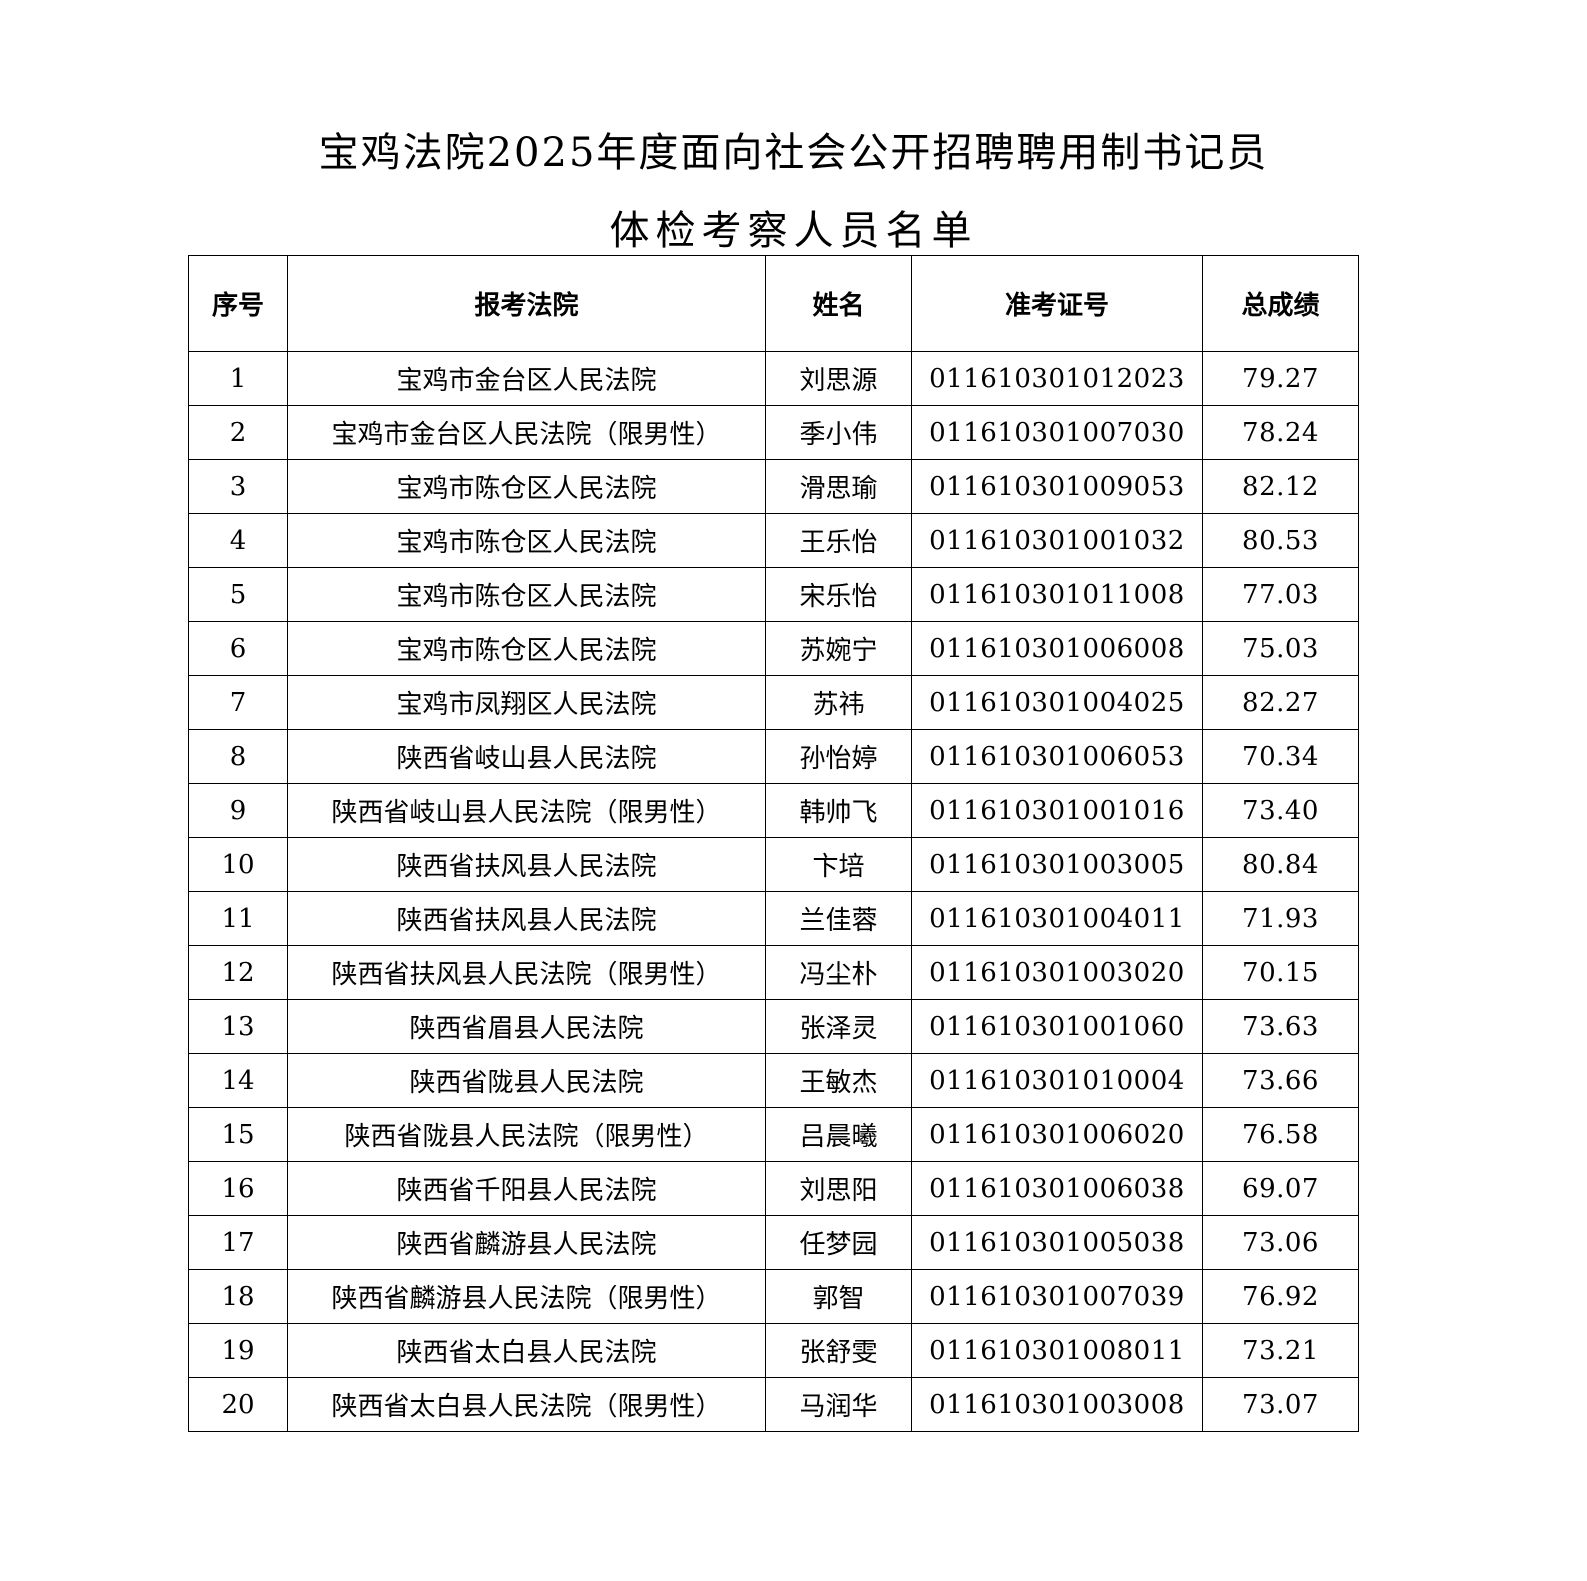 The image size is (1587, 1581). What do you see at coordinates (526, 1188) in the screenshot?
I see `cell-court: 陕西省千阳县人民法院` at bounding box center [526, 1188].